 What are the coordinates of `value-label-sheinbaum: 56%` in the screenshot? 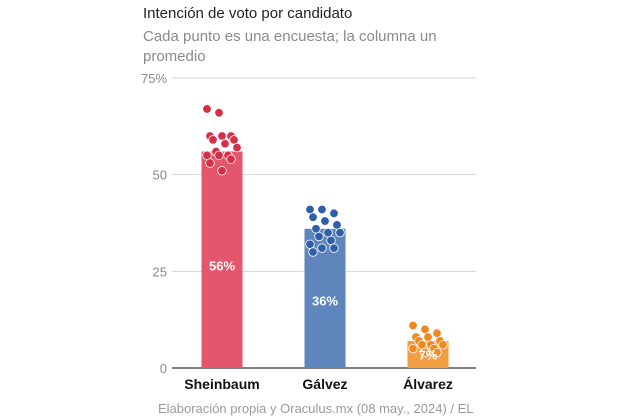 It's located at (222, 266).